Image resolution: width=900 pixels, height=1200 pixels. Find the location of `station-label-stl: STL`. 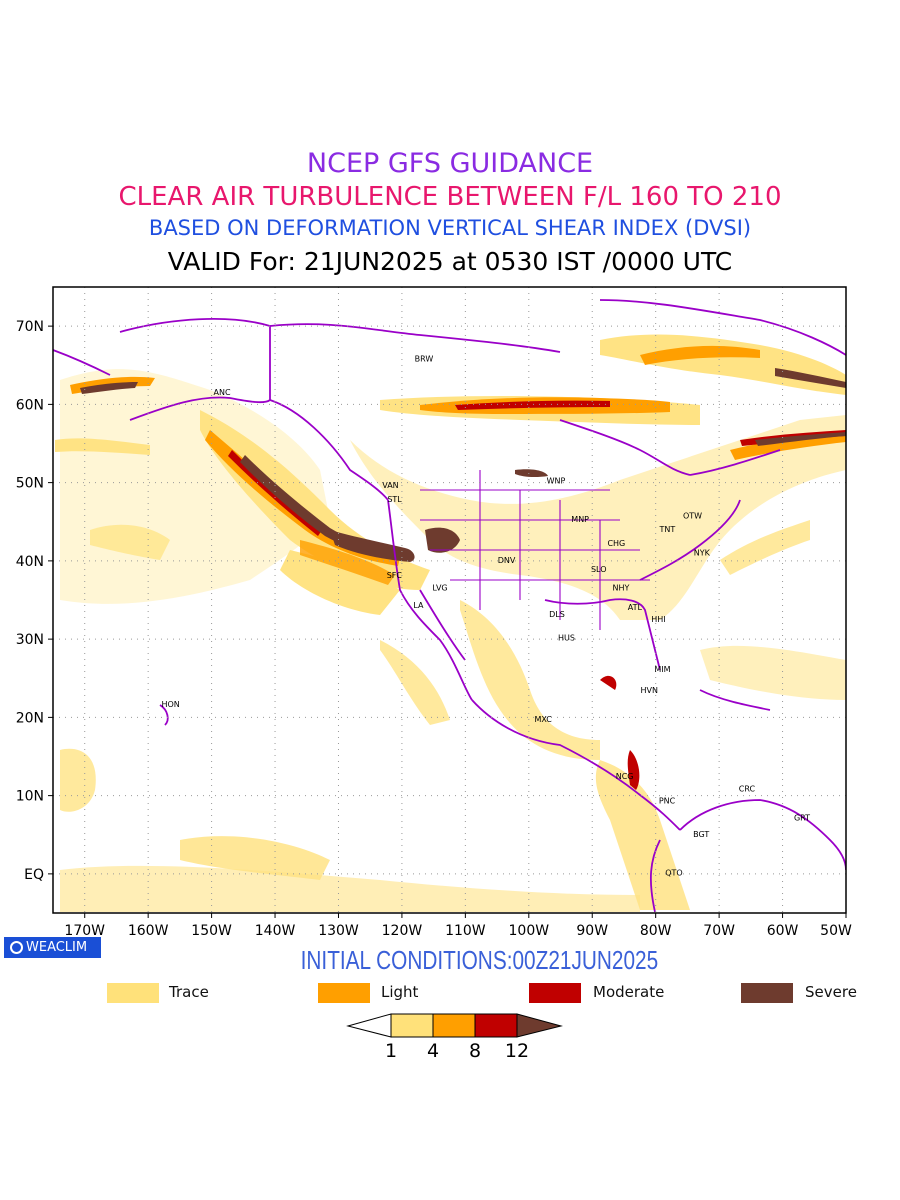

station-label-stl: STL is located at coordinates (394, 499).